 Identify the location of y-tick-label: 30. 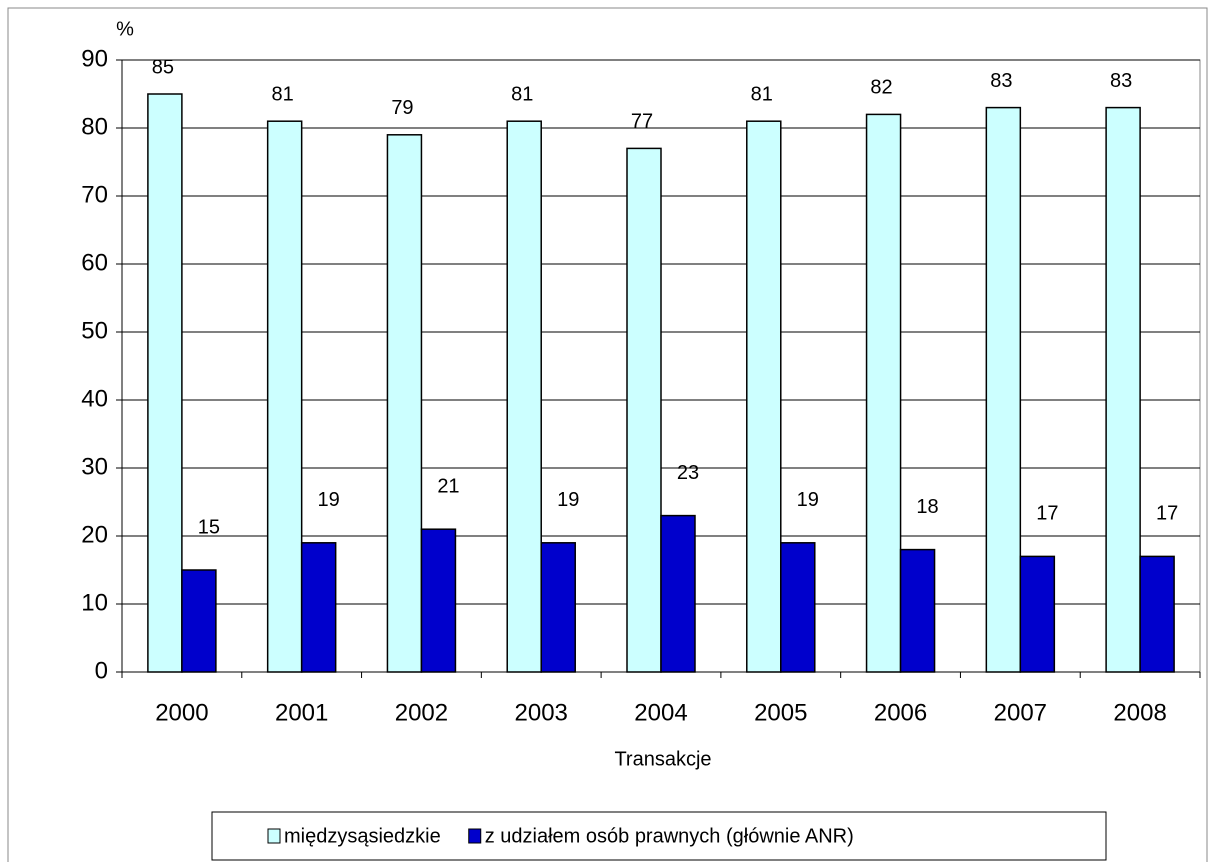
(94, 466).